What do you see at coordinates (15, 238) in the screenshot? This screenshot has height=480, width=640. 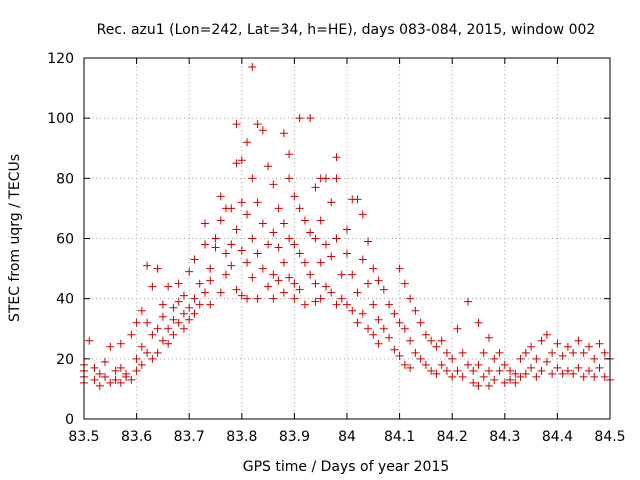 I see `y-axis-label: STEC from uqrg / TECUs` at bounding box center [15, 238].